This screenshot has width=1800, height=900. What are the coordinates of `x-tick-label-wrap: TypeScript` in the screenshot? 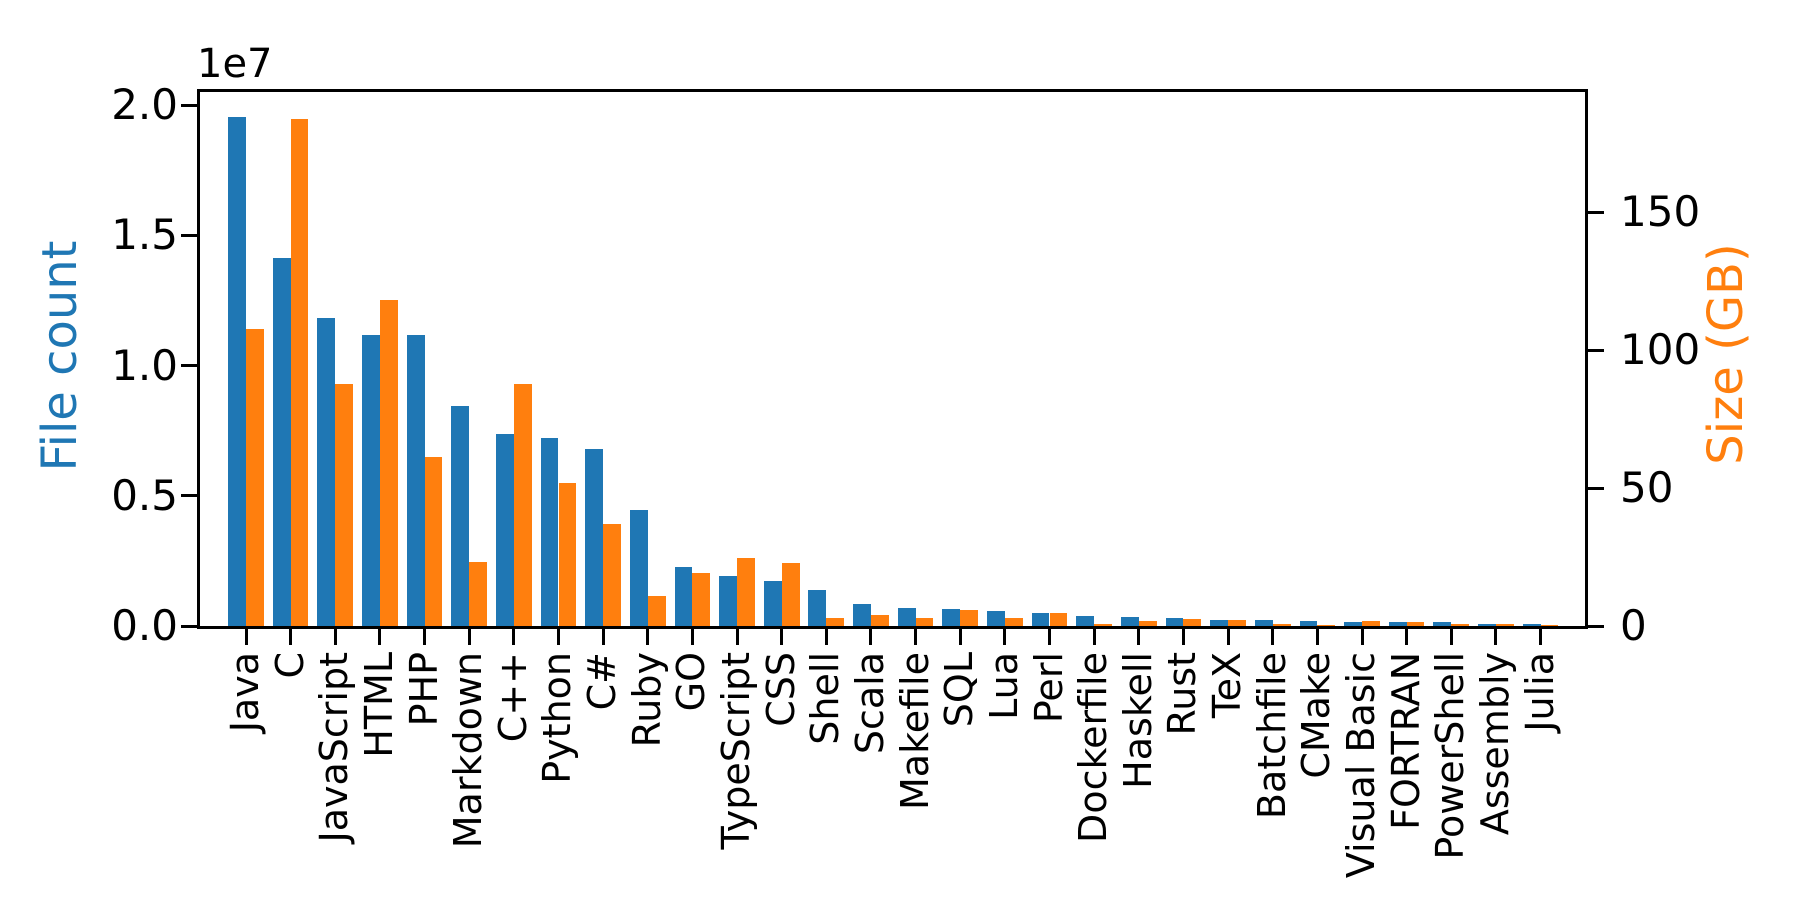 It's located at (736, 753).